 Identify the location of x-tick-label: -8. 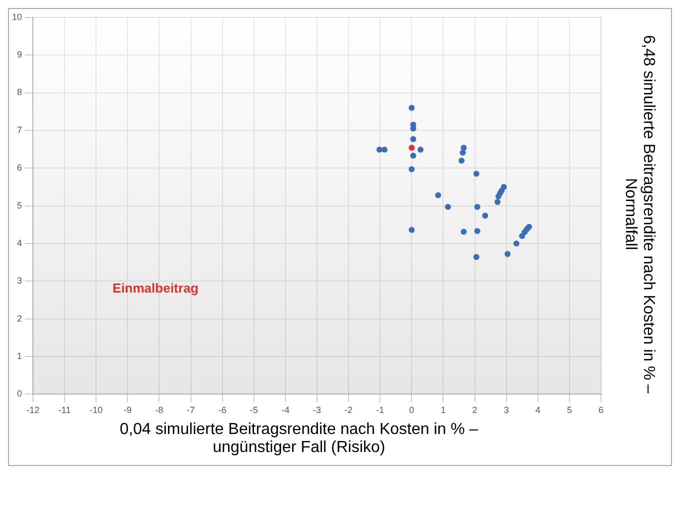
(159, 410).